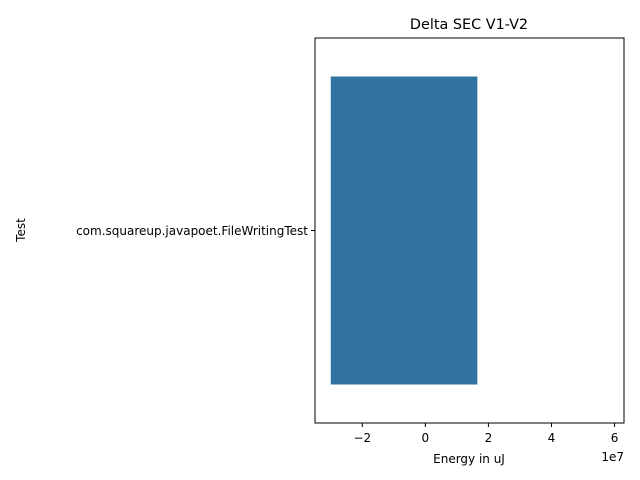 The height and width of the screenshot is (480, 640). I want to click on x-tick-label-0: −2, so click(362, 438).